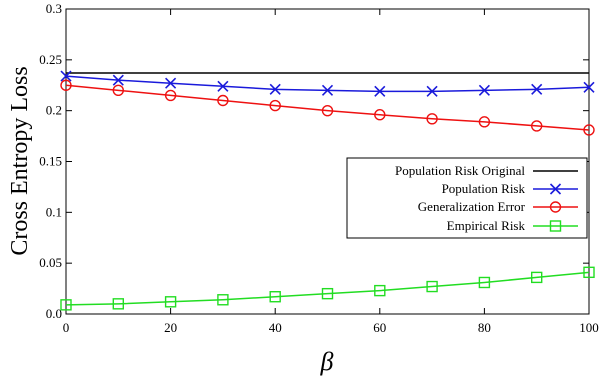 The image size is (613, 381). What do you see at coordinates (484, 188) in the screenshot?
I see `legend-label-population-risk: Population Risk` at bounding box center [484, 188].